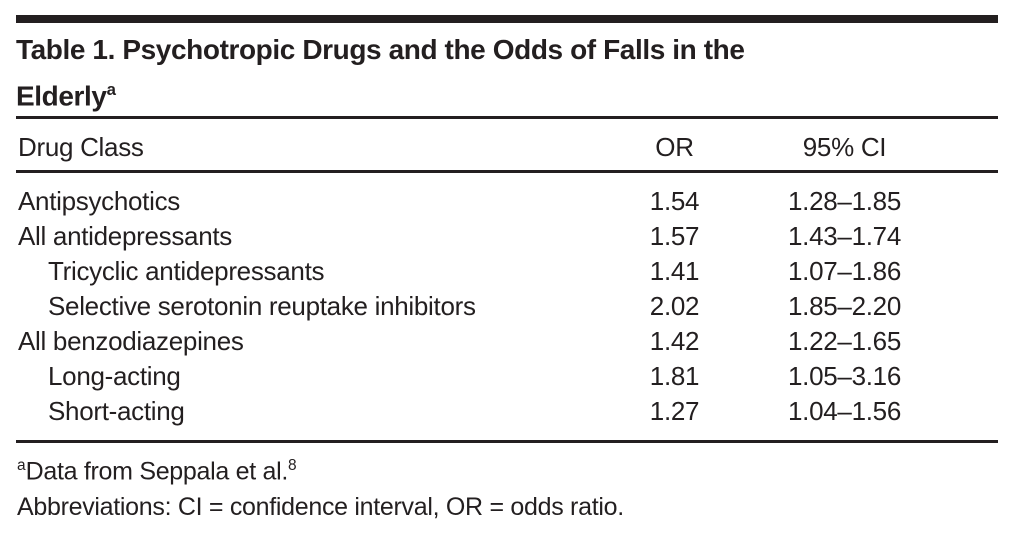 The height and width of the screenshot is (533, 1012). Describe the element at coordinates (844, 306) in the screenshot. I see `ci-cell: 1.85–2.20` at that location.